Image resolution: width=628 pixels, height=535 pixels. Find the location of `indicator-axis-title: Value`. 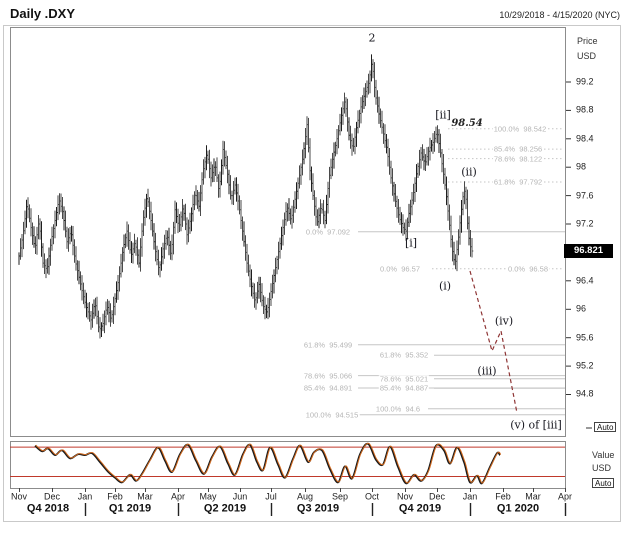

indicator-axis-title: Value is located at coordinates (603, 455).